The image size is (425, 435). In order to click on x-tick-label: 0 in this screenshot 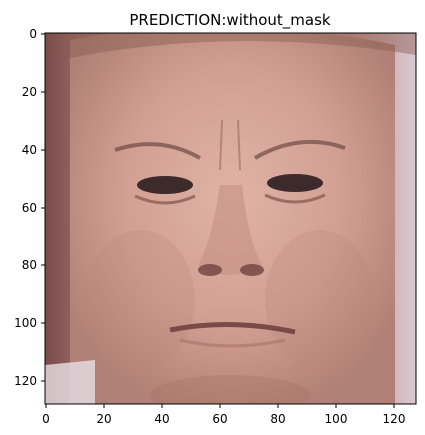, I will do `click(46, 419)`.